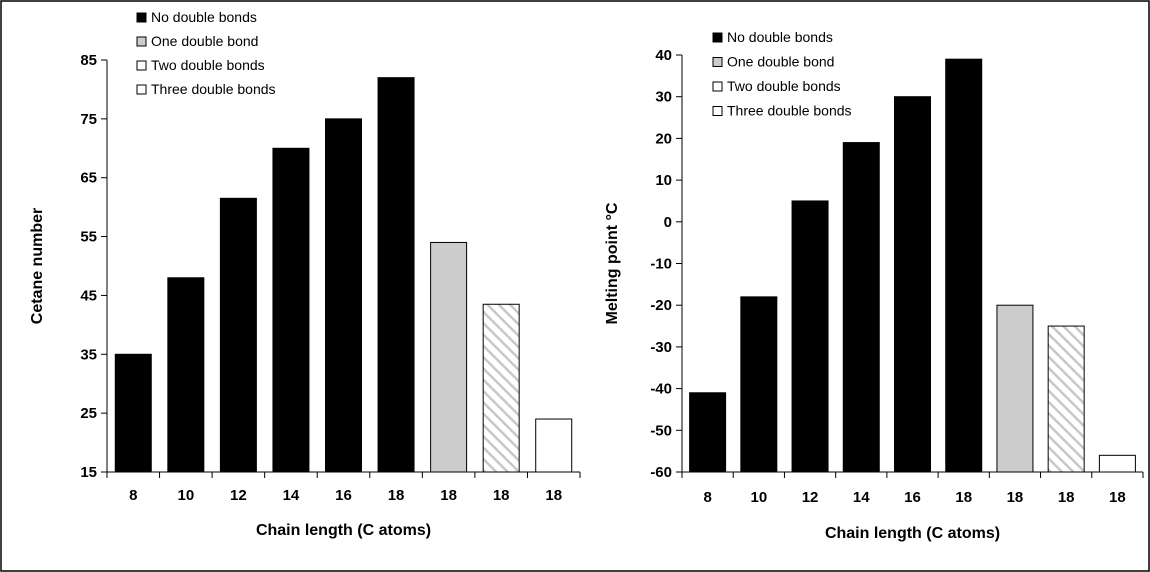 The width and height of the screenshot is (1150, 572). Describe the element at coordinates (88, 413) in the screenshot. I see `y-tick-label: 25` at that location.